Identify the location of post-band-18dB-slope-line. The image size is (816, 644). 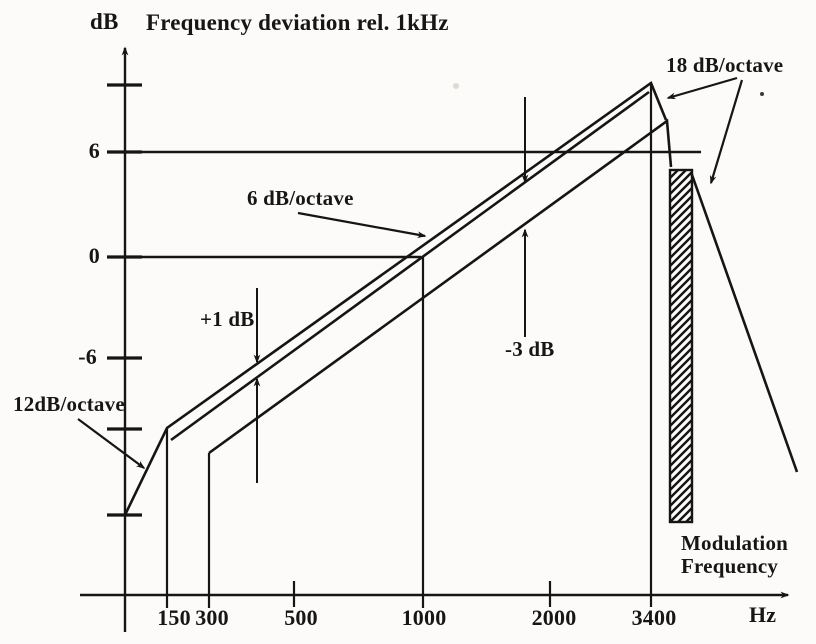
(744, 322).